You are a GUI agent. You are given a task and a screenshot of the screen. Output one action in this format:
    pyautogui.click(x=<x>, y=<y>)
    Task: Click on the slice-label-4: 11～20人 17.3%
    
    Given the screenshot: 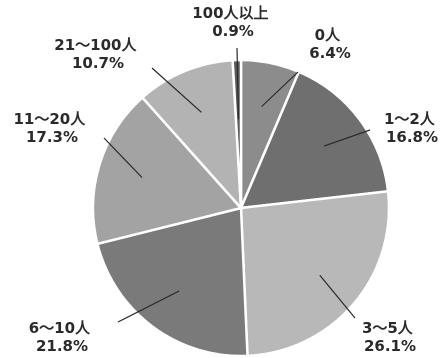 What is the action you would take?
    pyautogui.click(x=52, y=128)
    